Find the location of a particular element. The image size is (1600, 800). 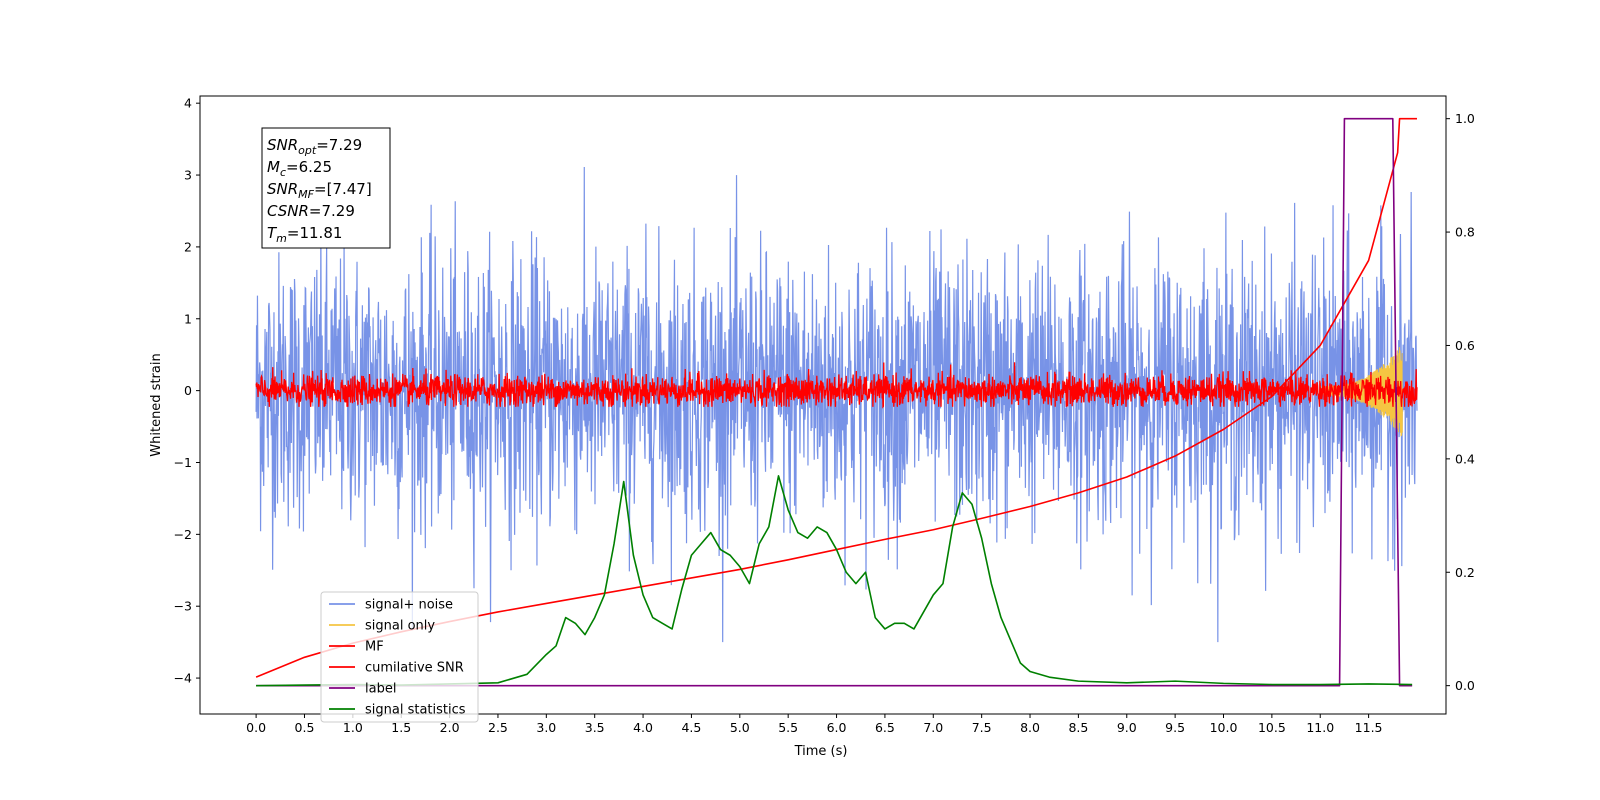

x-tick-label: 8.0 is located at coordinates (1030, 727).